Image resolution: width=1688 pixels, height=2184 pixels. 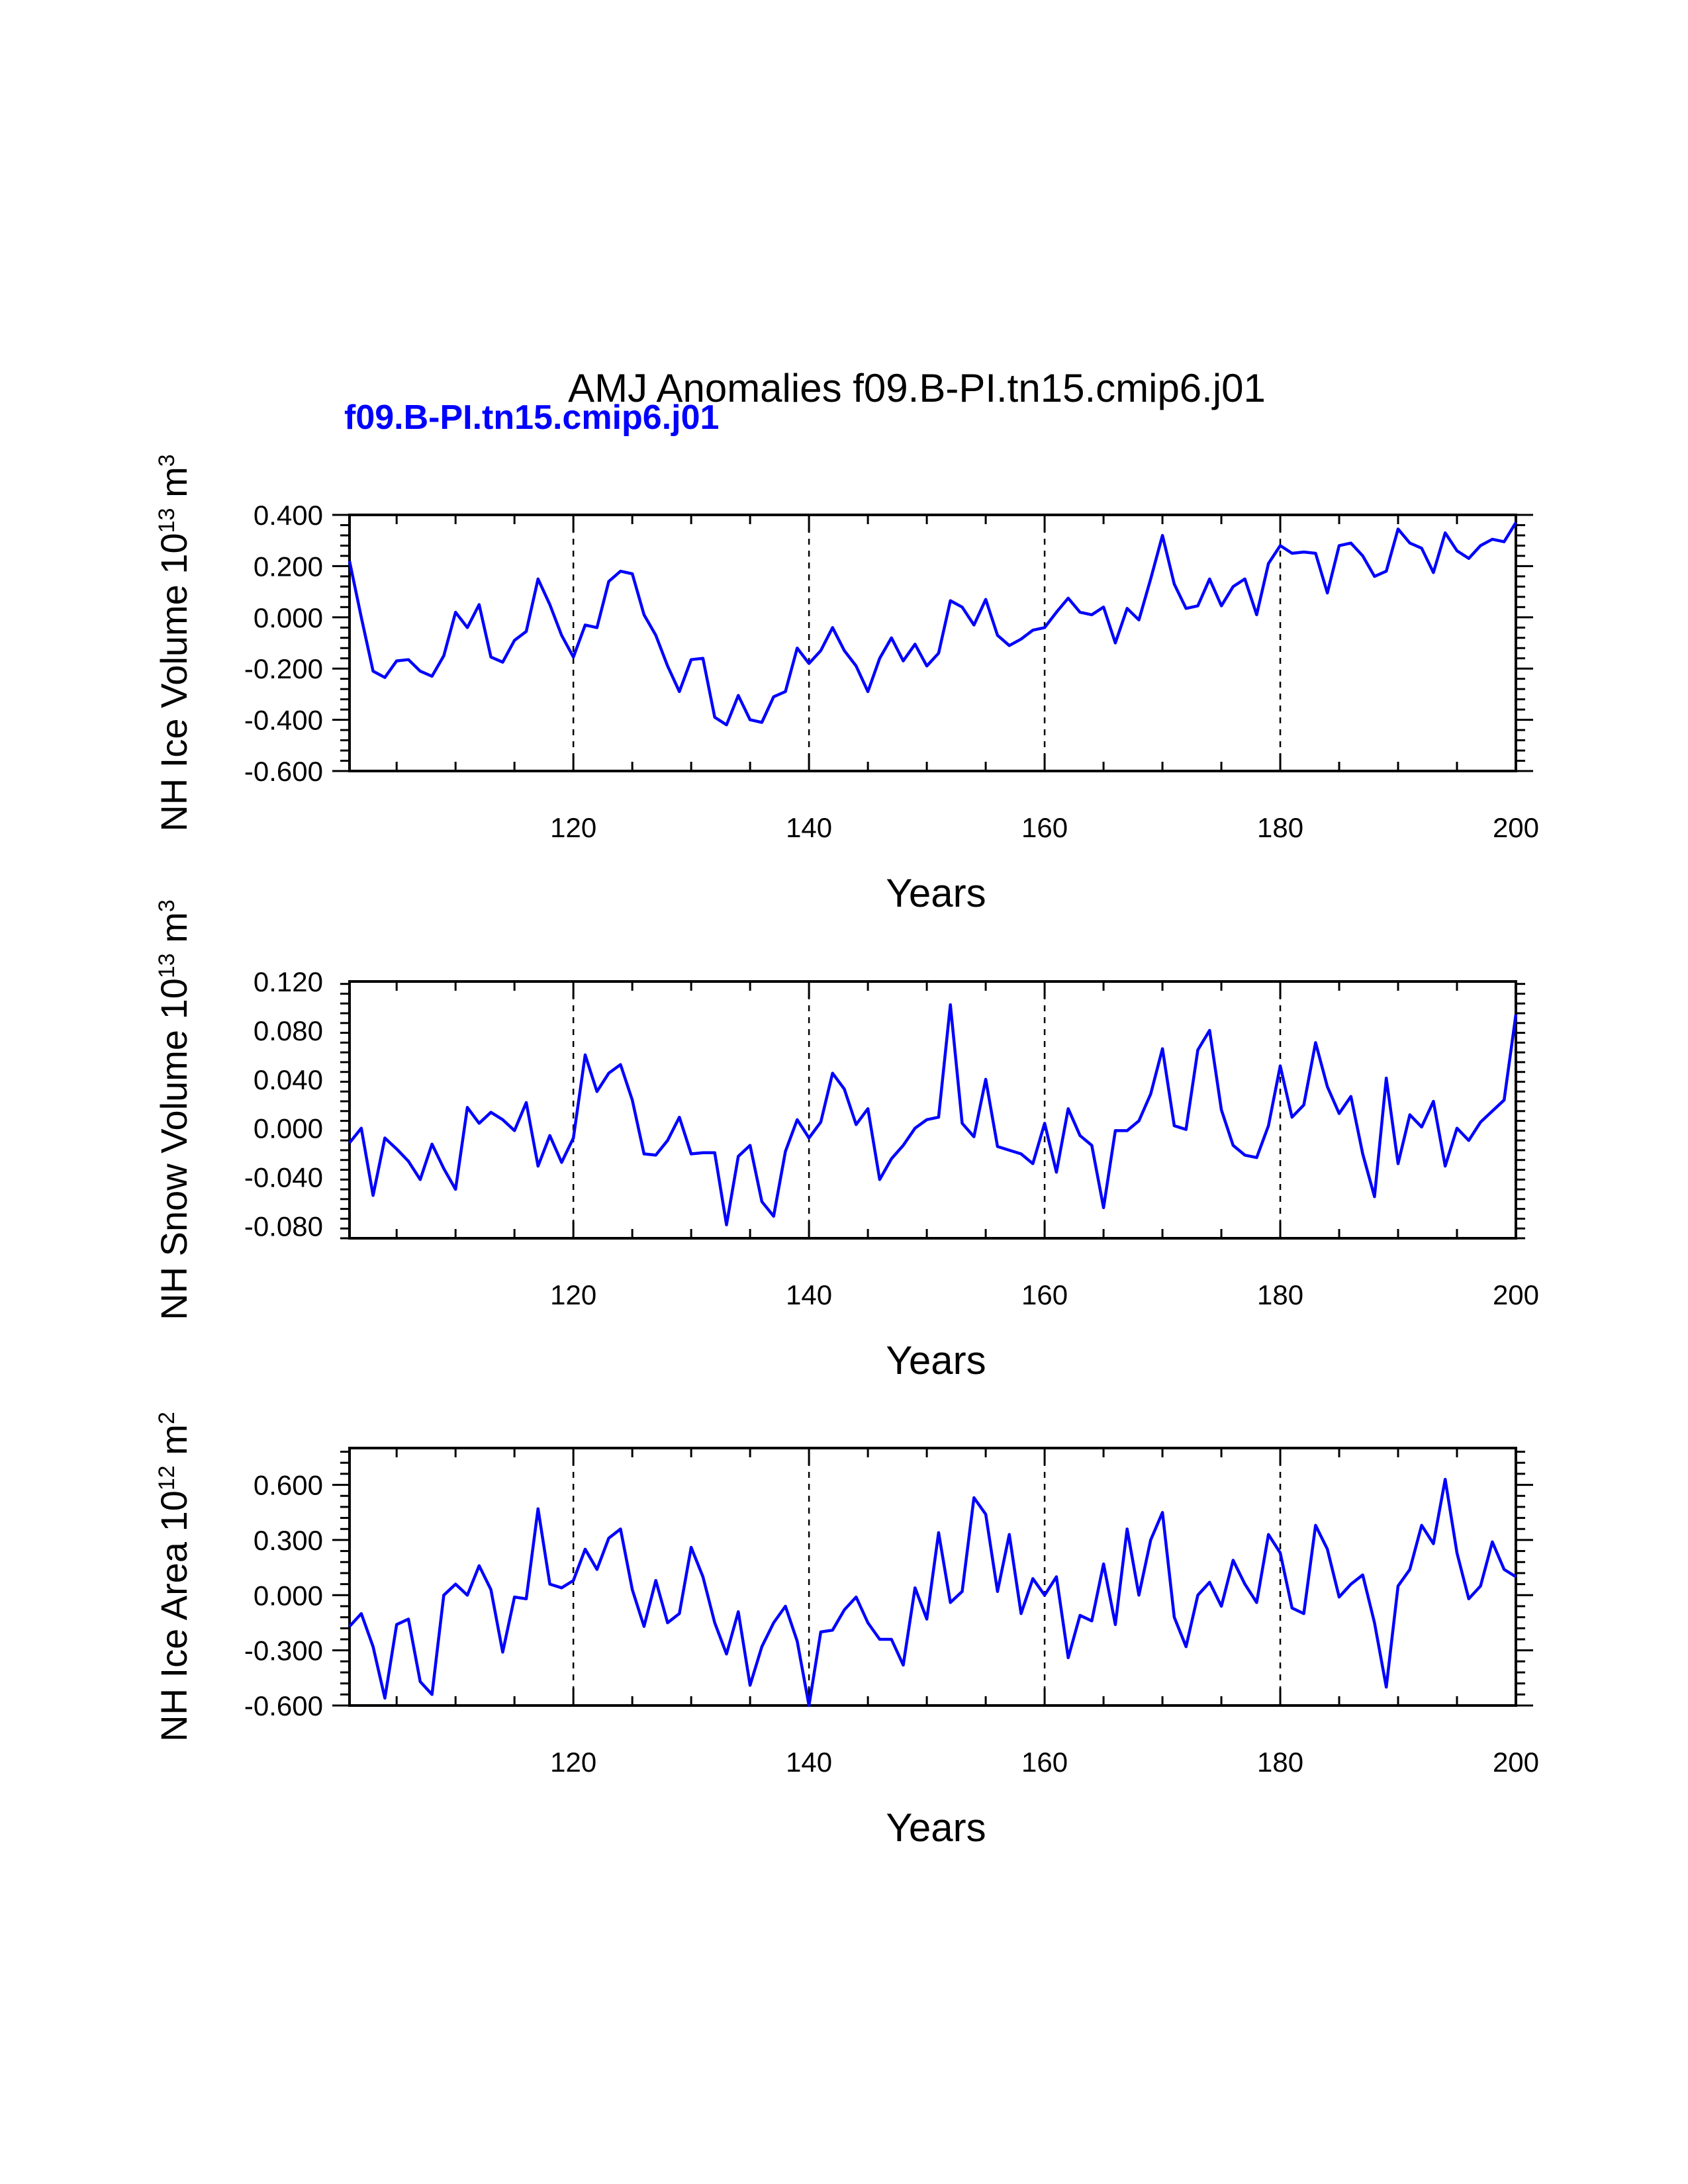 What do you see at coordinates (283, 1226) in the screenshot?
I see `y-tick-label: -0.080` at bounding box center [283, 1226].